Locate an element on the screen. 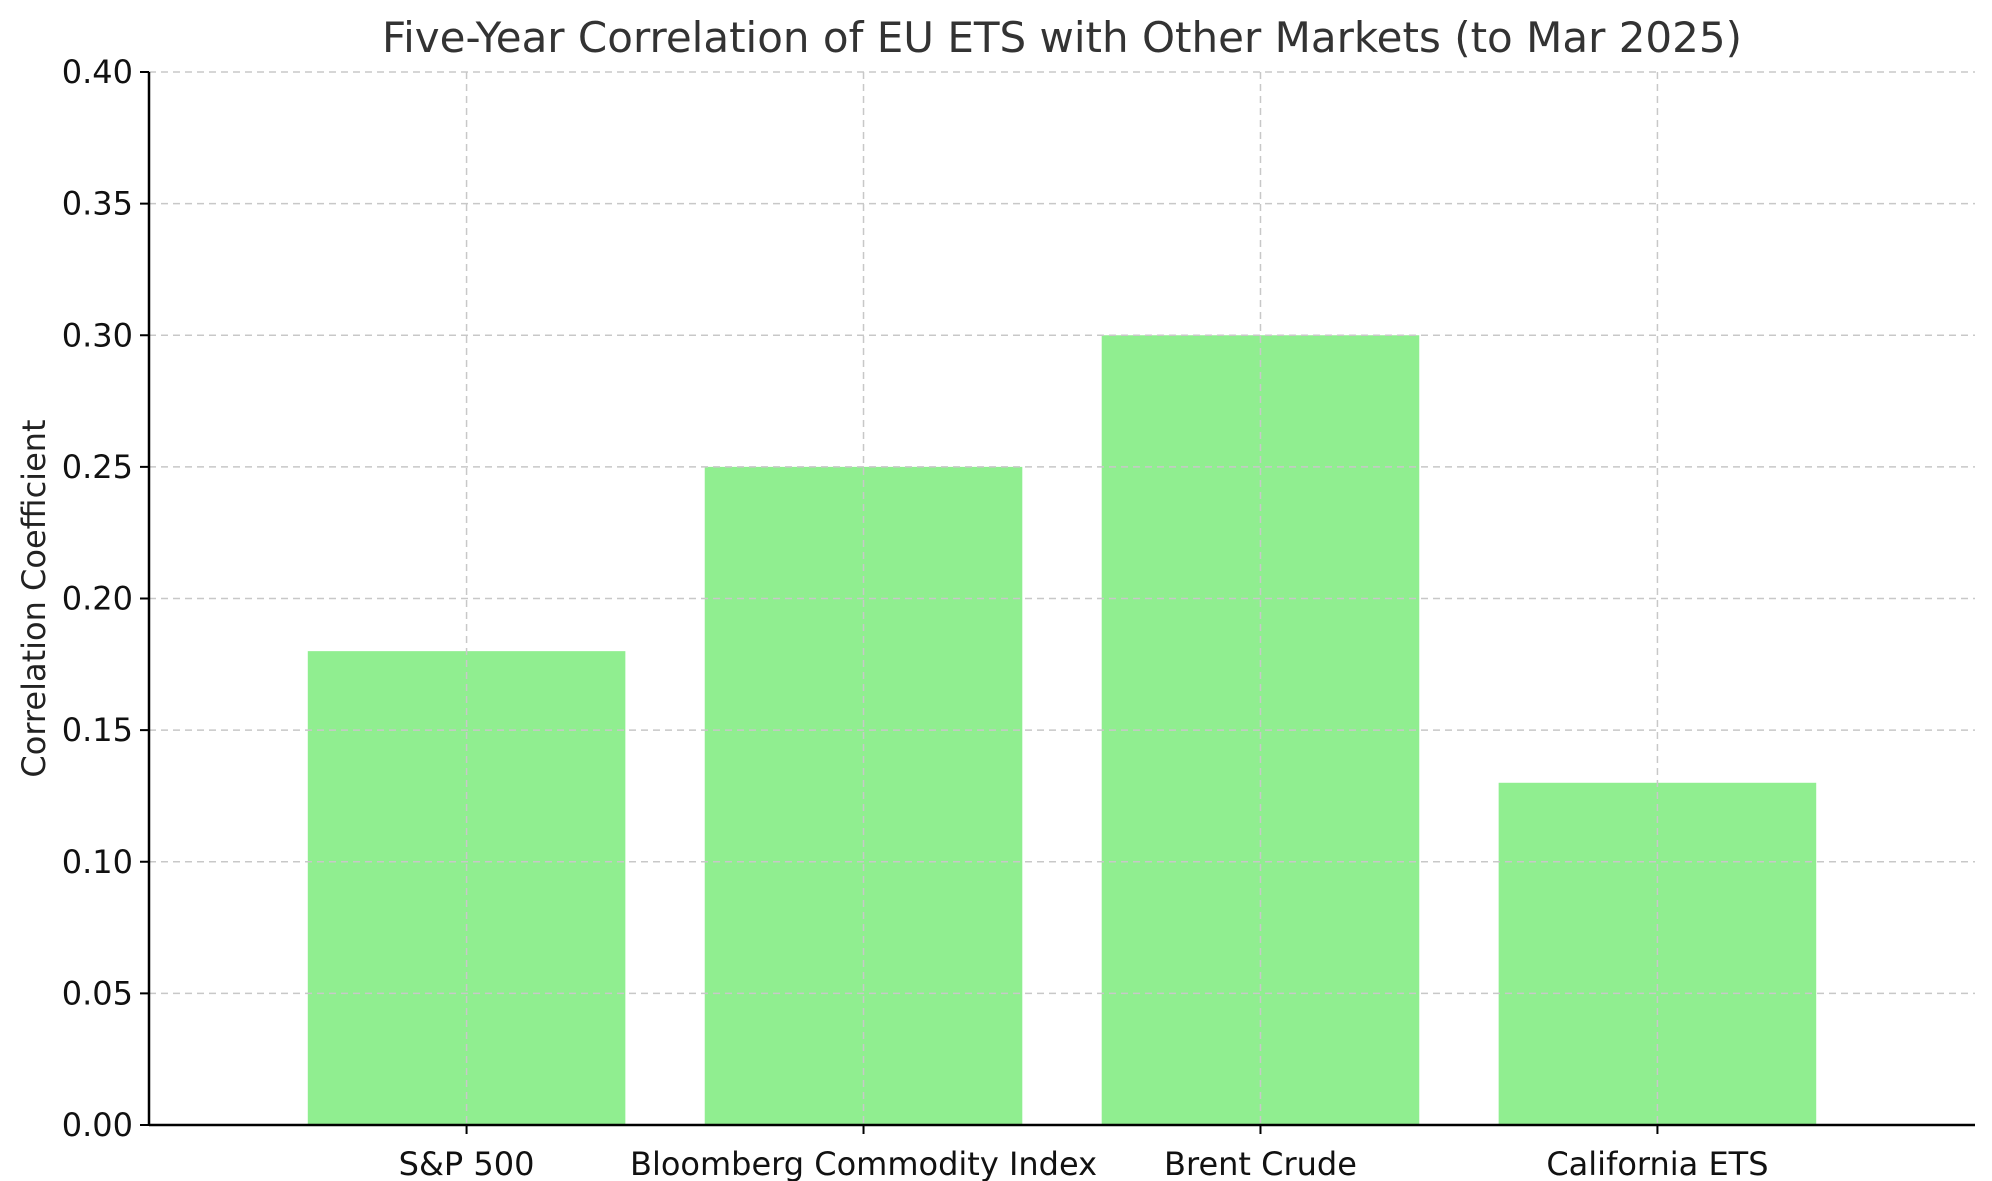  y-tick-label: 0.25 is located at coordinates (97, 467).